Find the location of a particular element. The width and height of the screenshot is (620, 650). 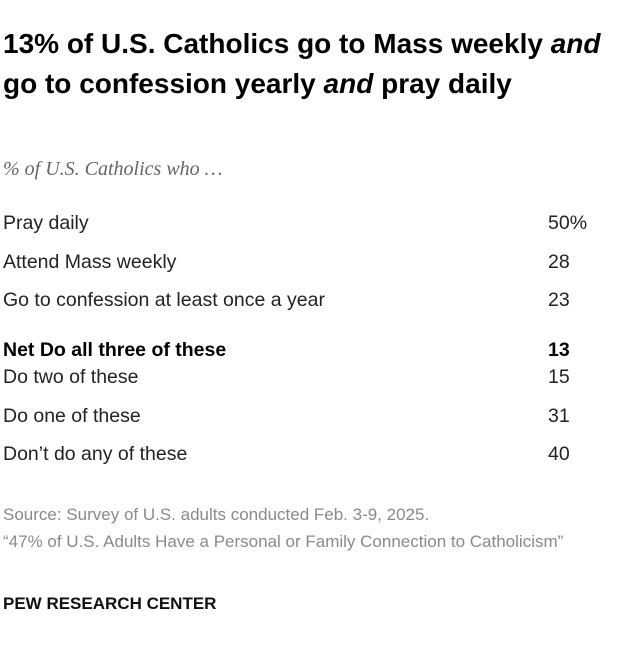

table-row: Pray daily 50% is located at coordinates (309, 223).